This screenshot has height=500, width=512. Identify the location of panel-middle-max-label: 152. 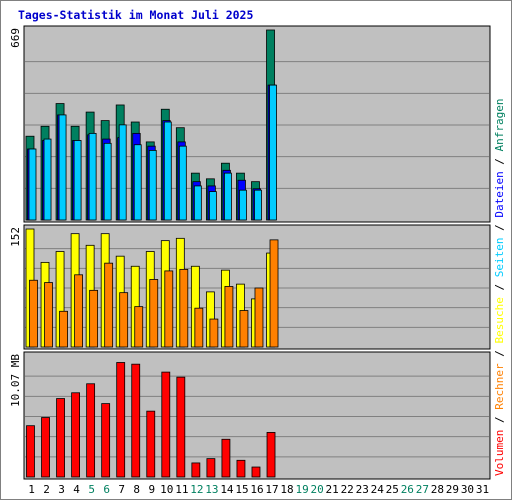
(15, 237).